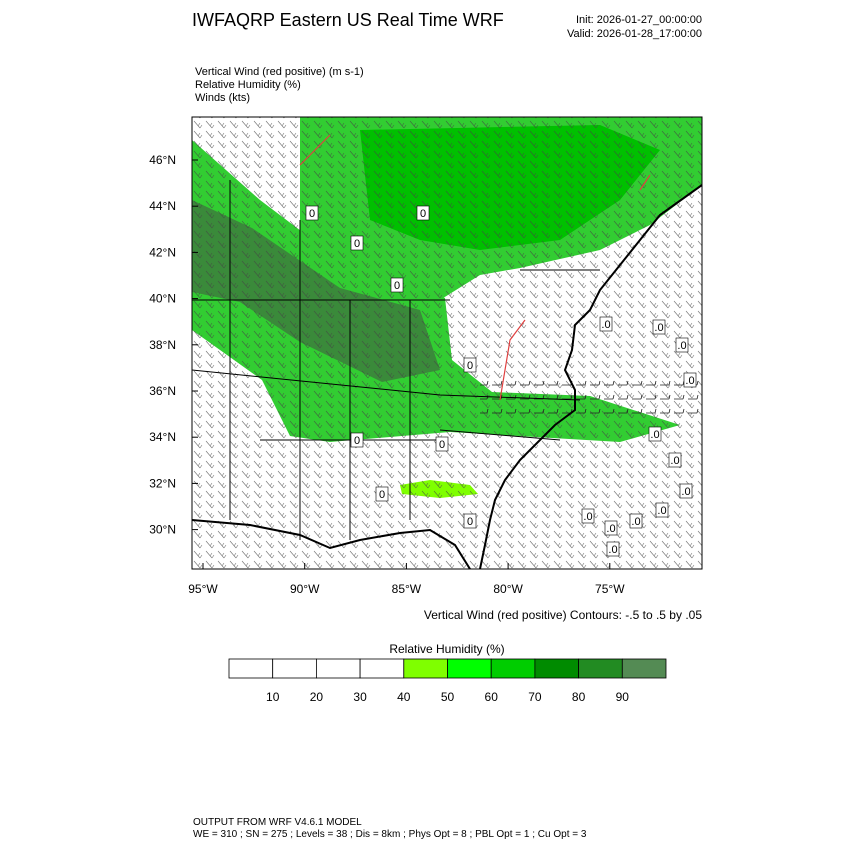 The height and width of the screenshot is (855, 850). I want to click on lat-label: 36°N, so click(162, 391).